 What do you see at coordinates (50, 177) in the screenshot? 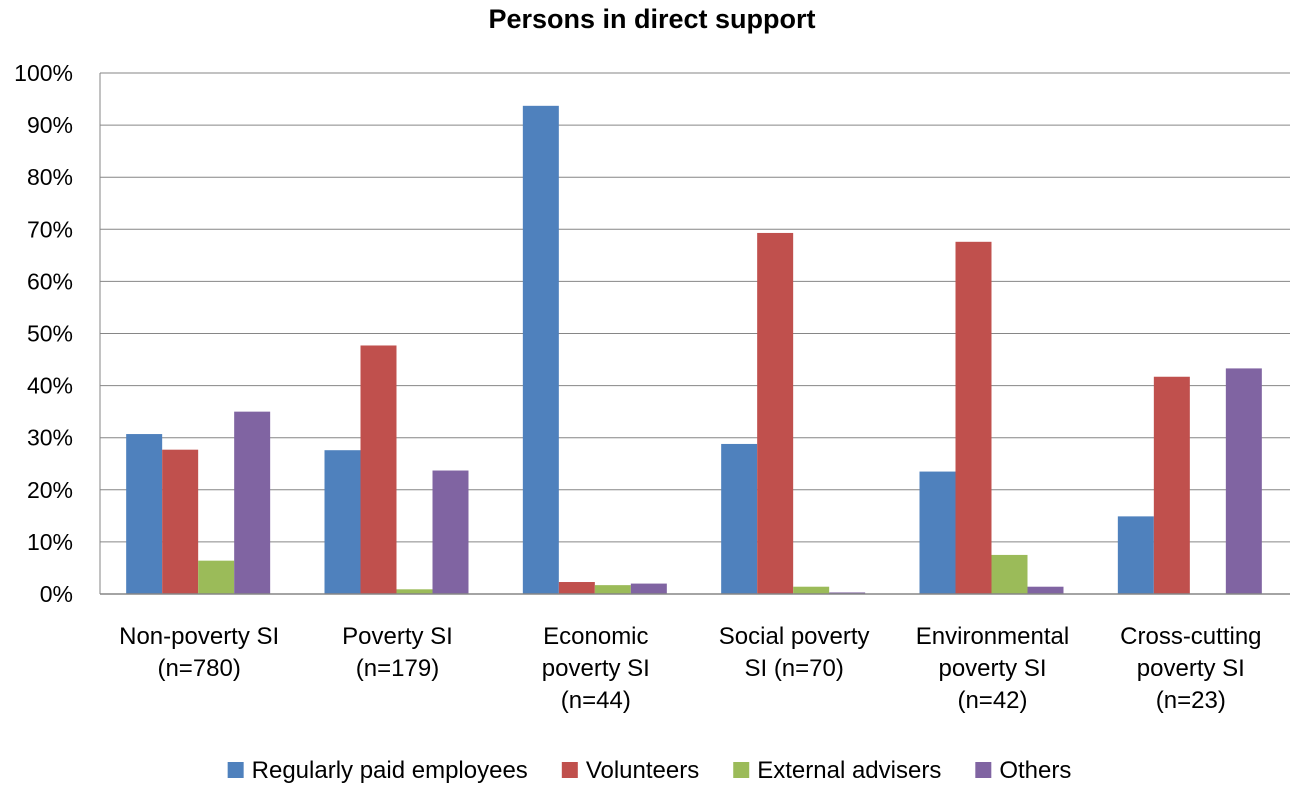
I see `y-tick-label: 80%` at bounding box center [50, 177].